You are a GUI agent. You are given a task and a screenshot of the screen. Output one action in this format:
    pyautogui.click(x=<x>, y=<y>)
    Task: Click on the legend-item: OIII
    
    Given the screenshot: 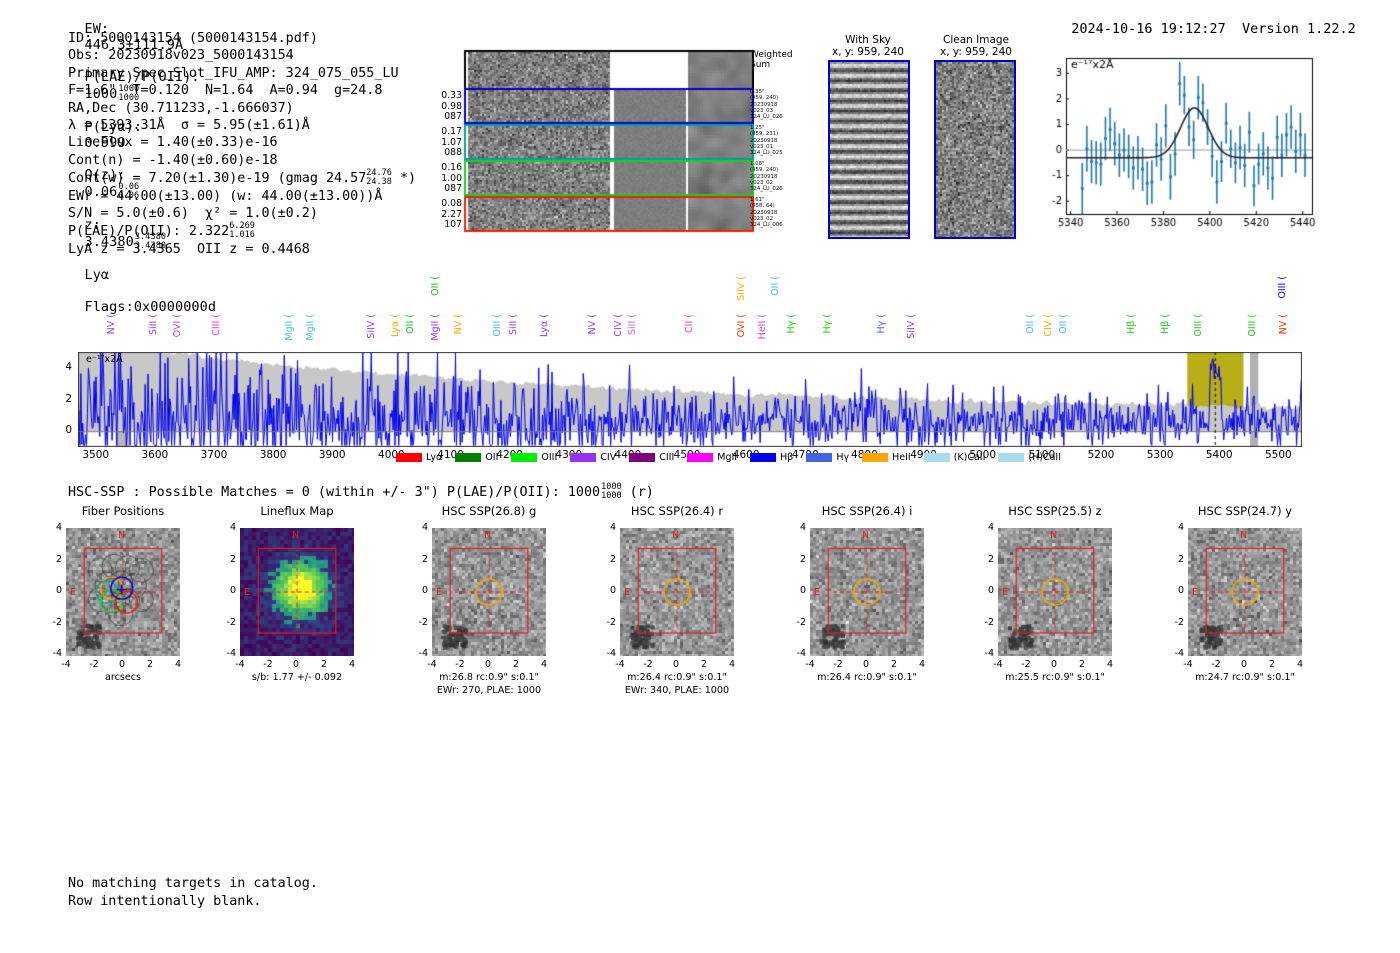 What is the action you would take?
    pyautogui.click(x=534, y=457)
    